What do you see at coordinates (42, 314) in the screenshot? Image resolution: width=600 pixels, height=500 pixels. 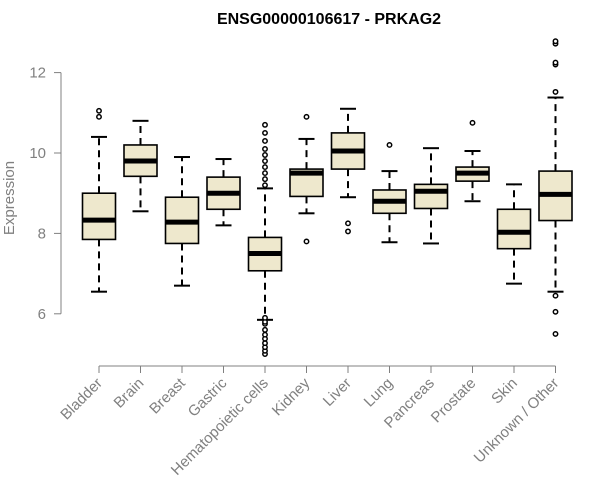 I see `y-tick-label: 6` at bounding box center [42, 314].